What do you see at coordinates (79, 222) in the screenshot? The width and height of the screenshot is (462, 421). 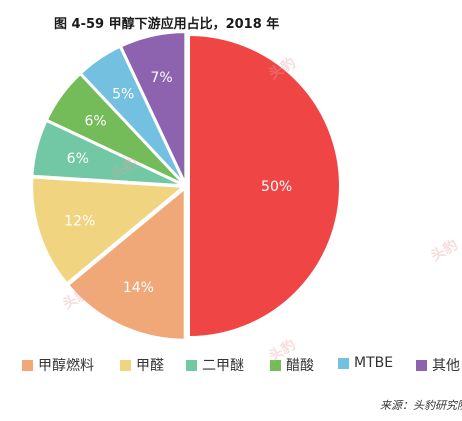 I see `slice-label: 12%` at bounding box center [79, 222].